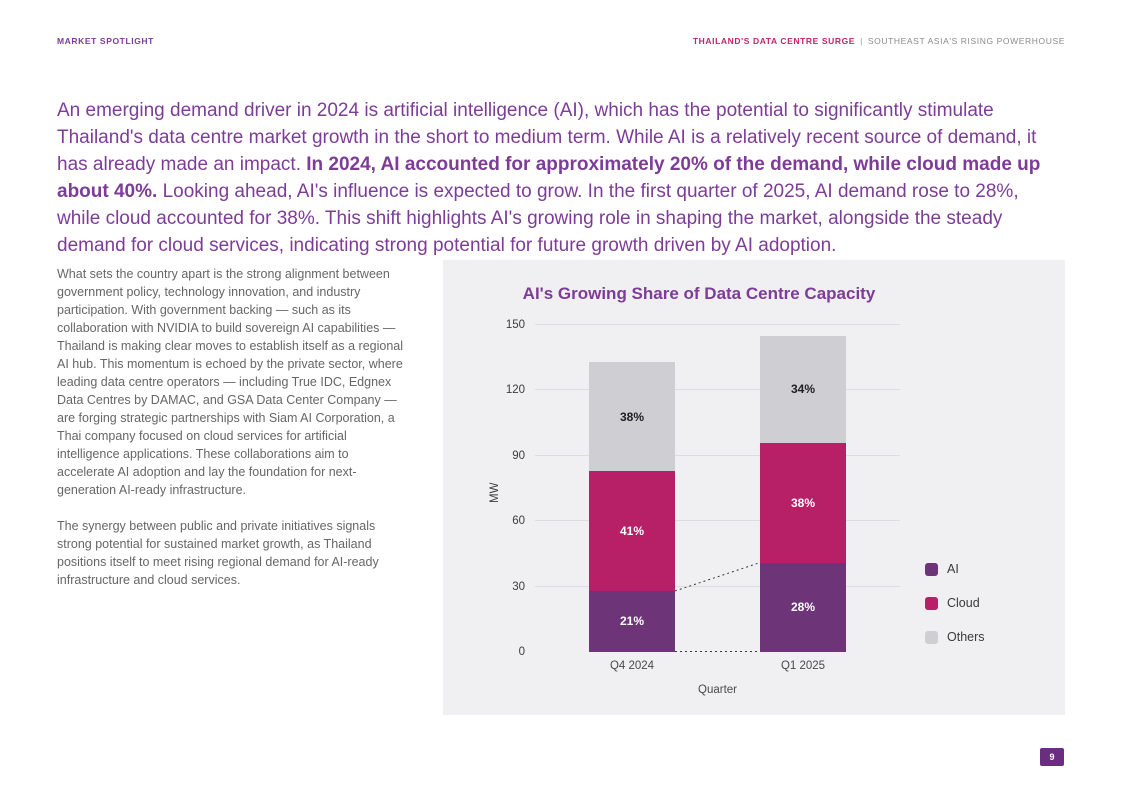 This screenshot has height=793, width=1121. What do you see at coordinates (803, 502) in the screenshot?
I see `bar-segment-cloud: 38%` at bounding box center [803, 502].